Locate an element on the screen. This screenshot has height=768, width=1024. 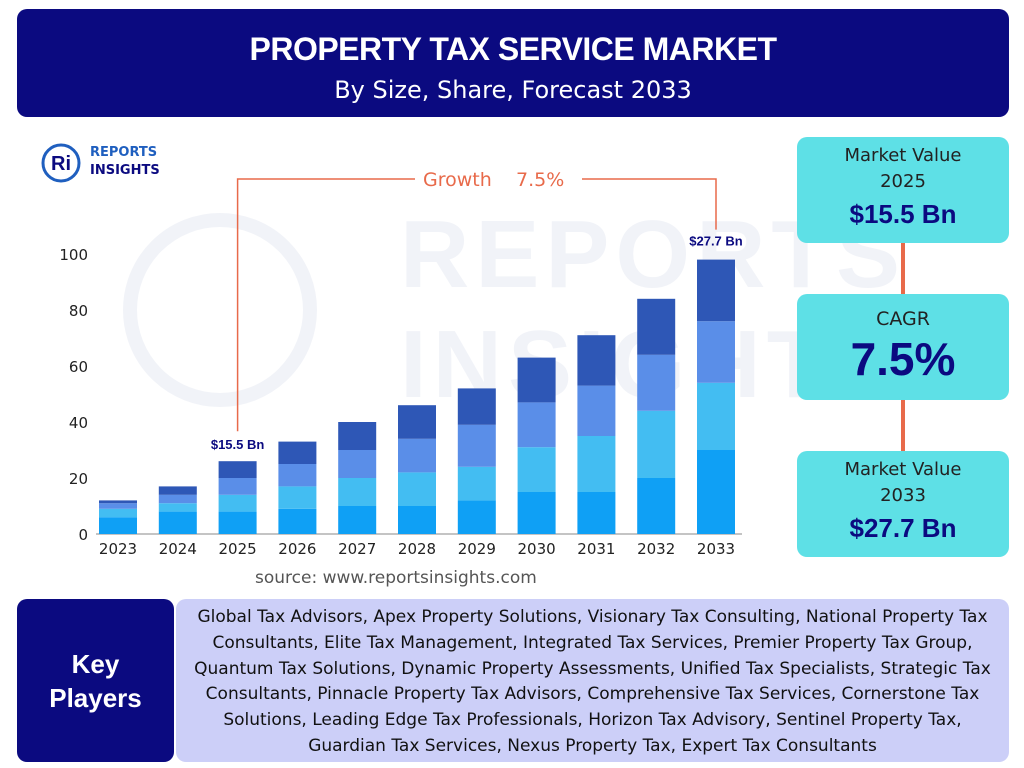
y-tick-label: 80 is located at coordinates (78, 311).